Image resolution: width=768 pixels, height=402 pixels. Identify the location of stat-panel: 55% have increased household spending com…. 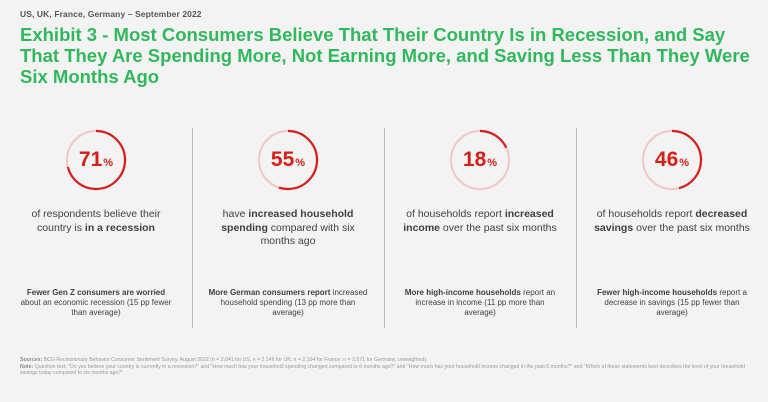
(288, 222).